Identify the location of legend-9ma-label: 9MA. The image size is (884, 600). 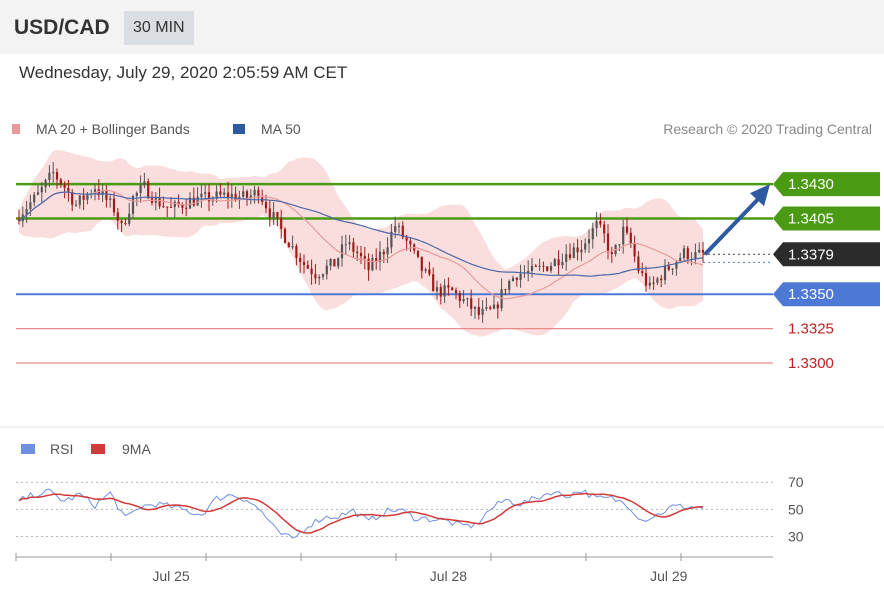
(136, 449).